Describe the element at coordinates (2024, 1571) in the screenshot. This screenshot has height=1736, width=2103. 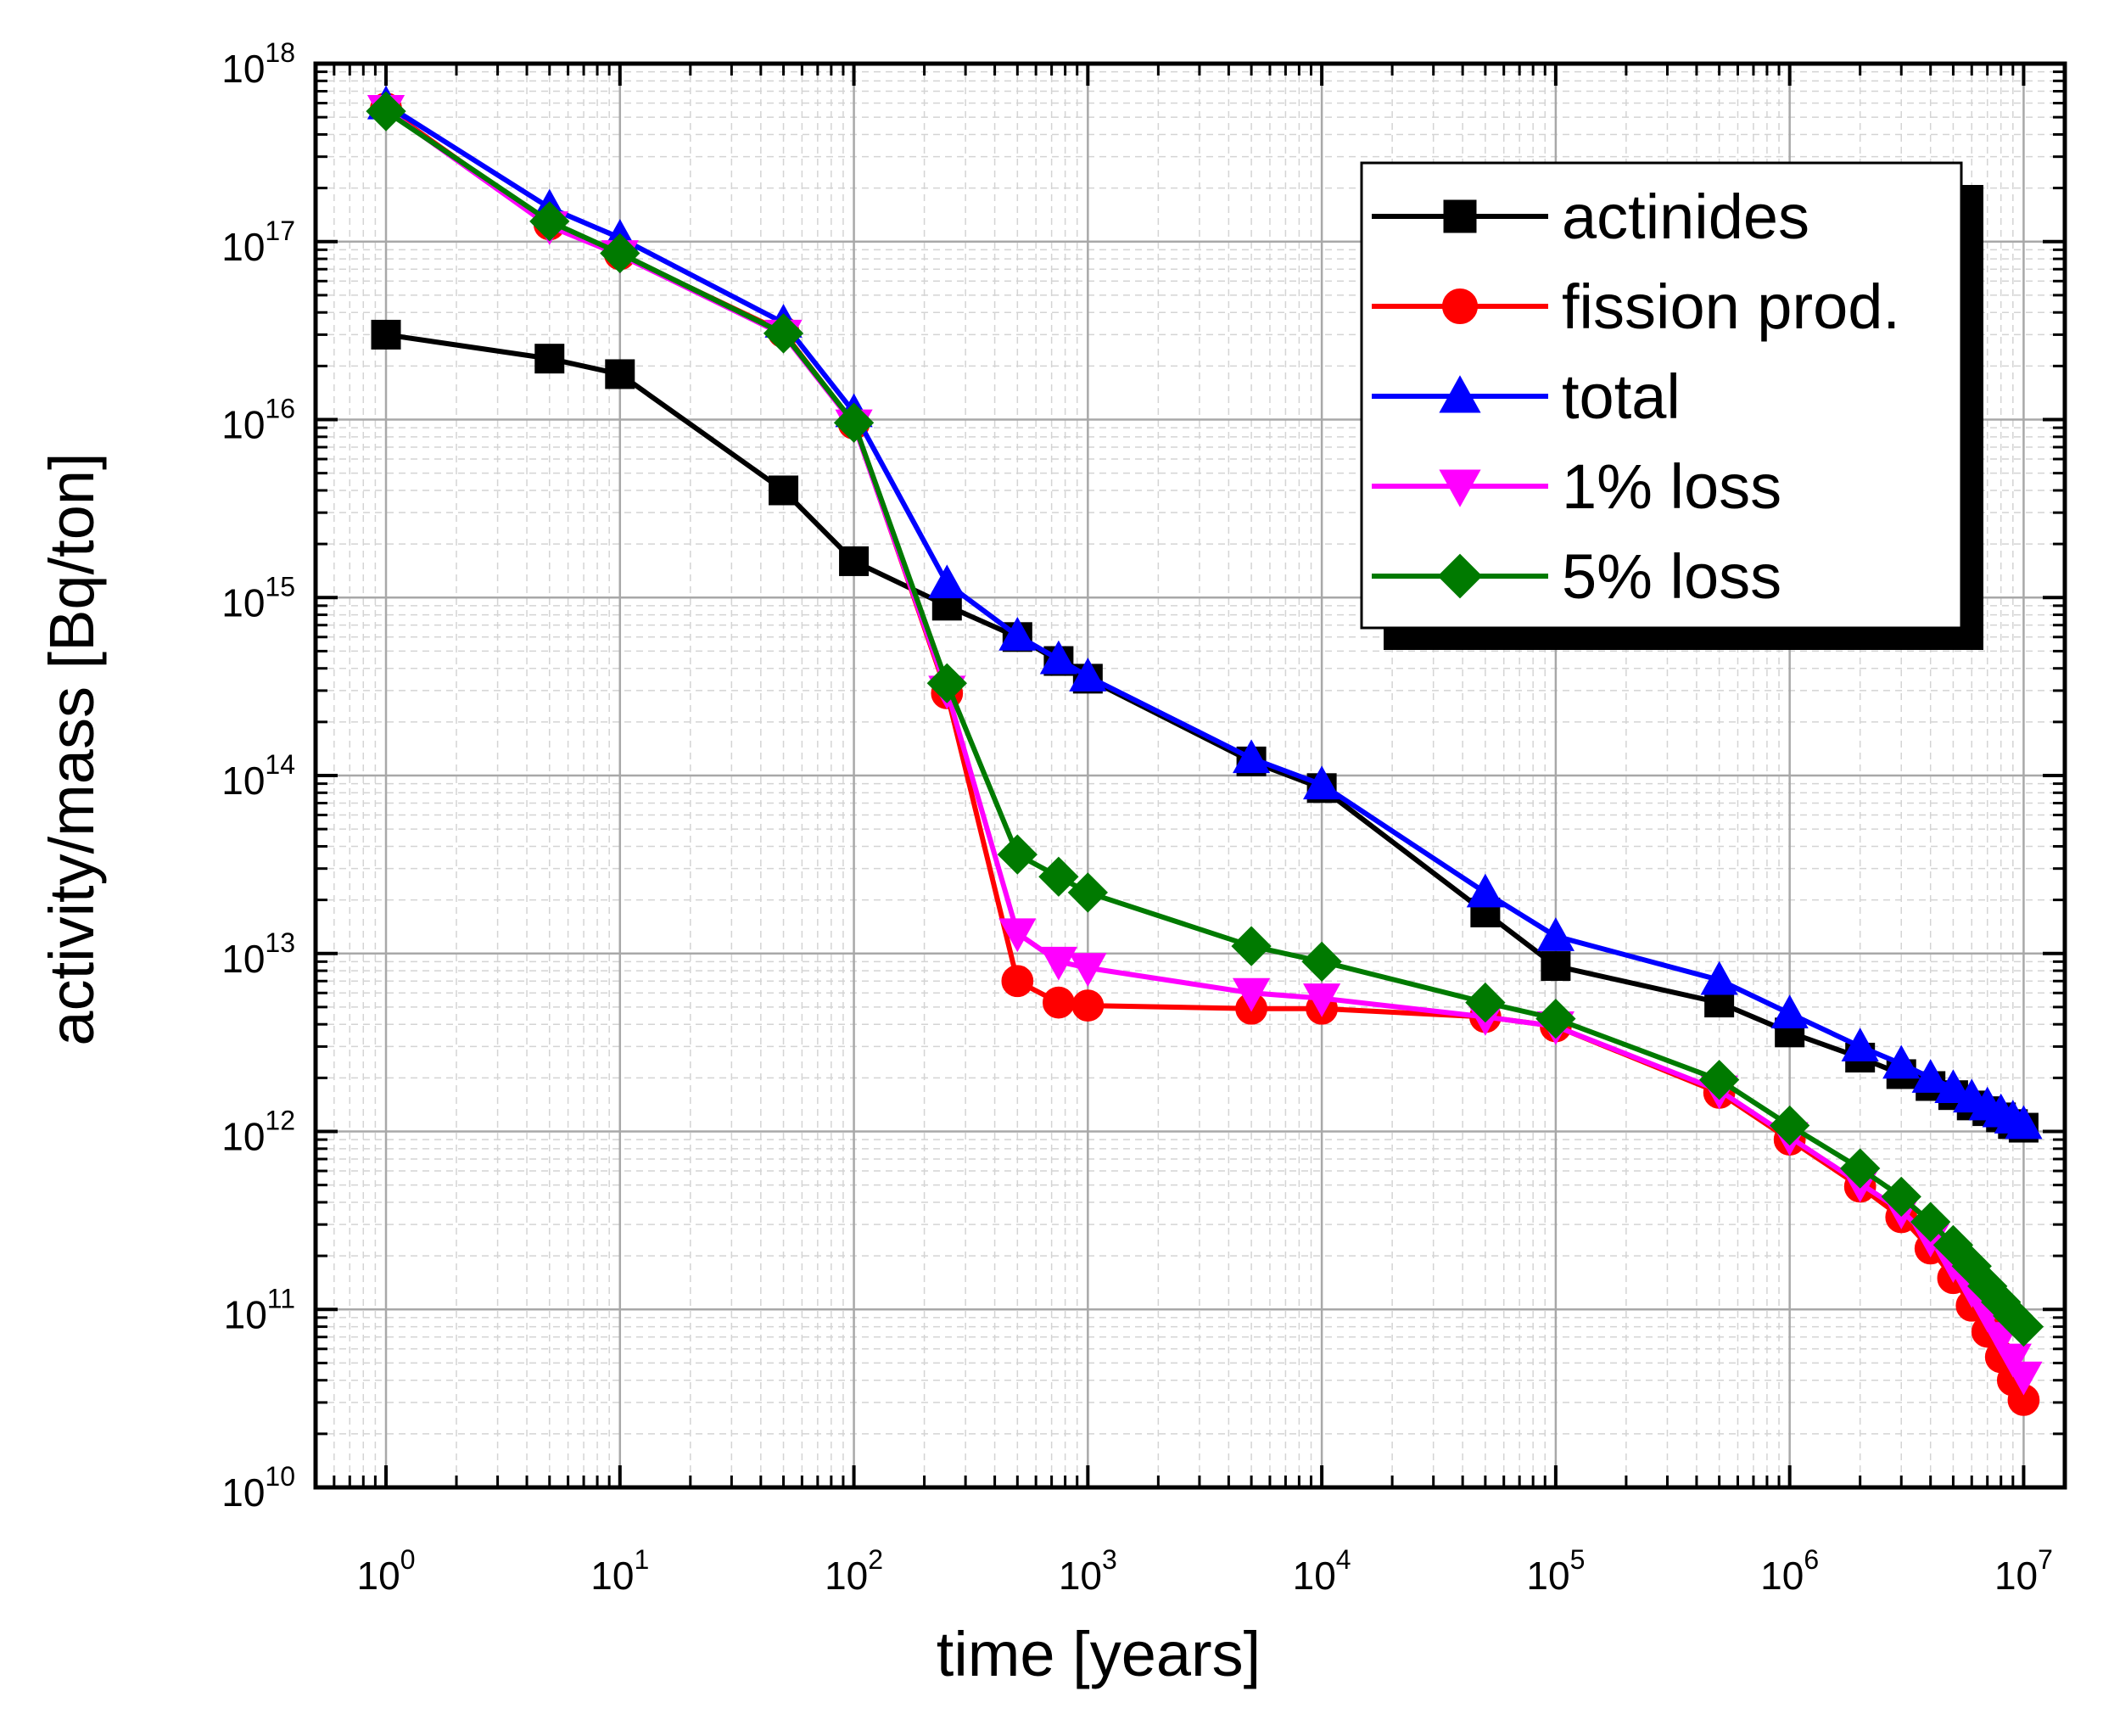
I see `x-tick-label: 10⁷` at that location.